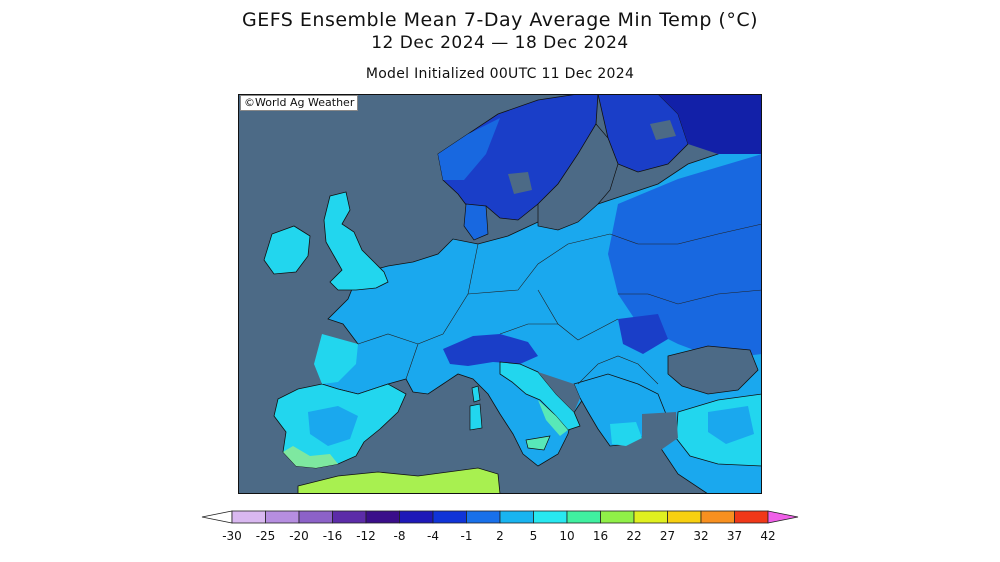  I want to click on aegean-sea, so click(660, 432).